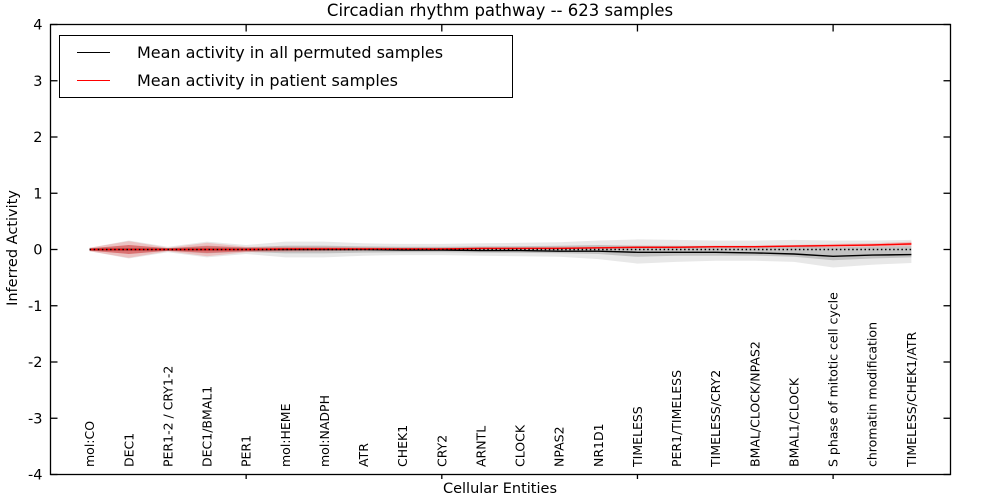 The height and width of the screenshot is (504, 1000). I want to click on patient-line-swatch-icon, so click(93, 80).